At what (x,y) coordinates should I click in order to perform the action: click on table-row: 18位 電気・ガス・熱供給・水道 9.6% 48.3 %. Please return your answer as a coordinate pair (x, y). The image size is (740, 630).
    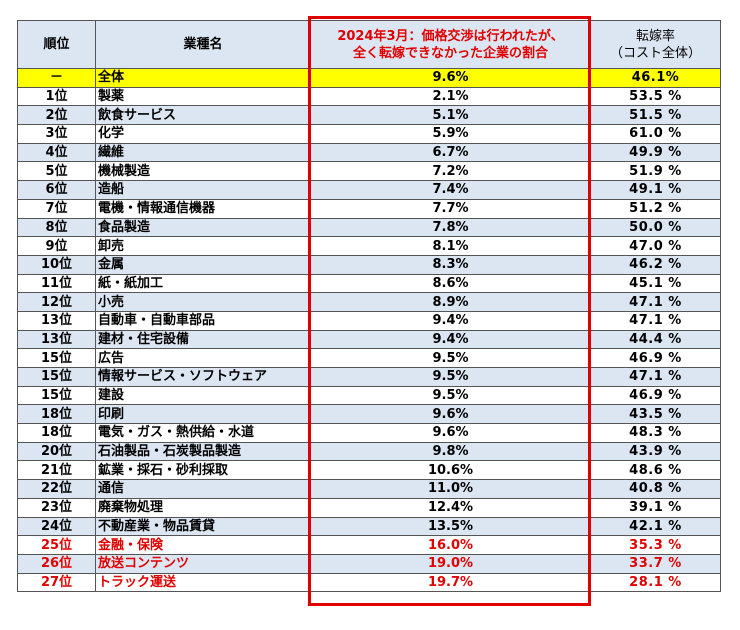
    Looking at the image, I should click on (369, 433).